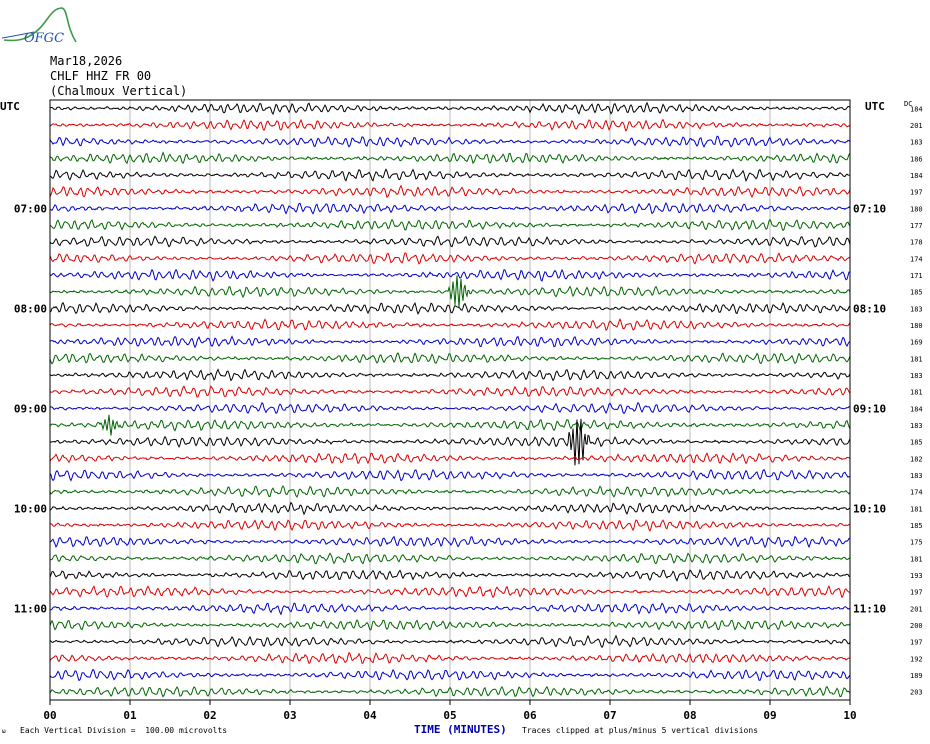 The width and height of the screenshot is (930, 744). I want to click on left-hour-label: 10:00, so click(30, 508).